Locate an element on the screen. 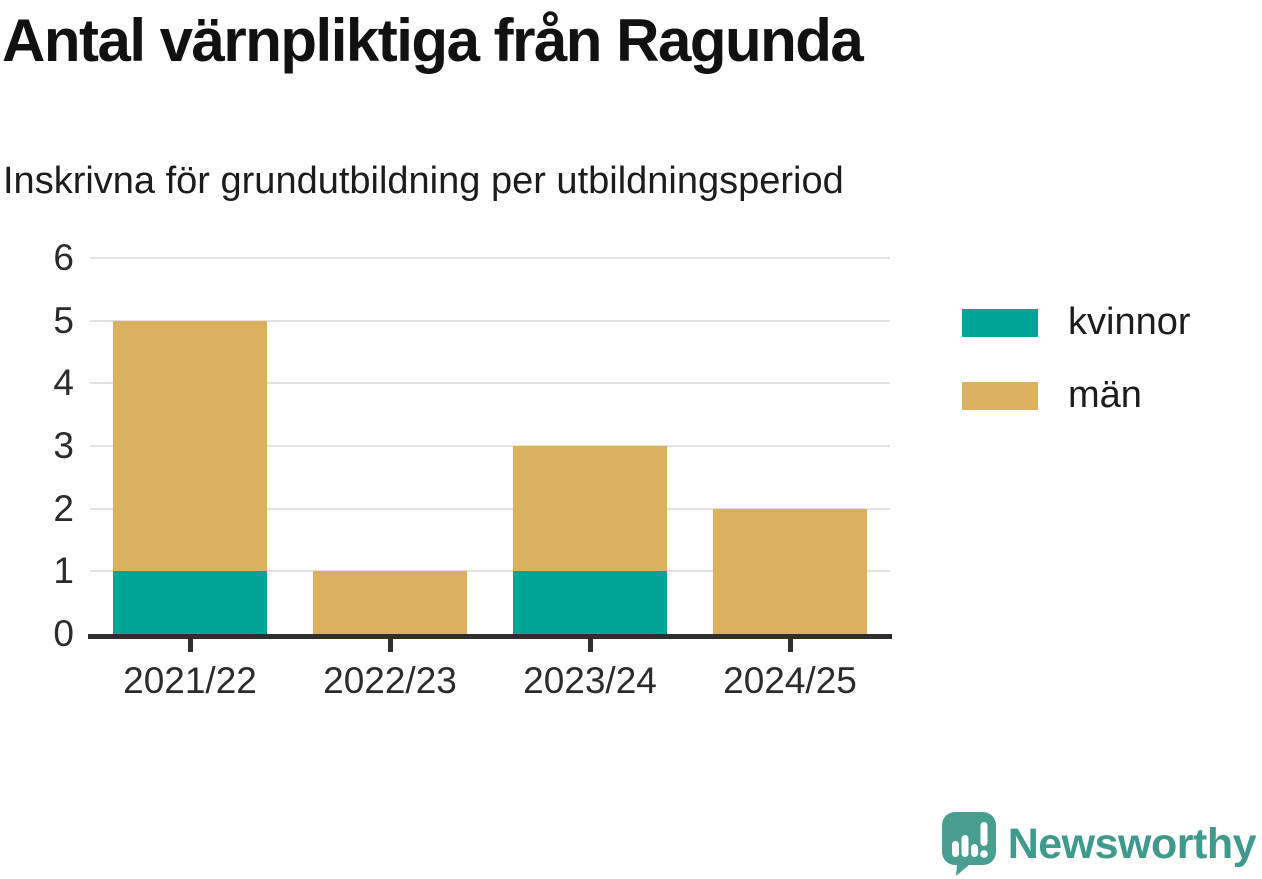 The width and height of the screenshot is (1262, 879). x-tick-2024/25 is located at coordinates (790, 645).